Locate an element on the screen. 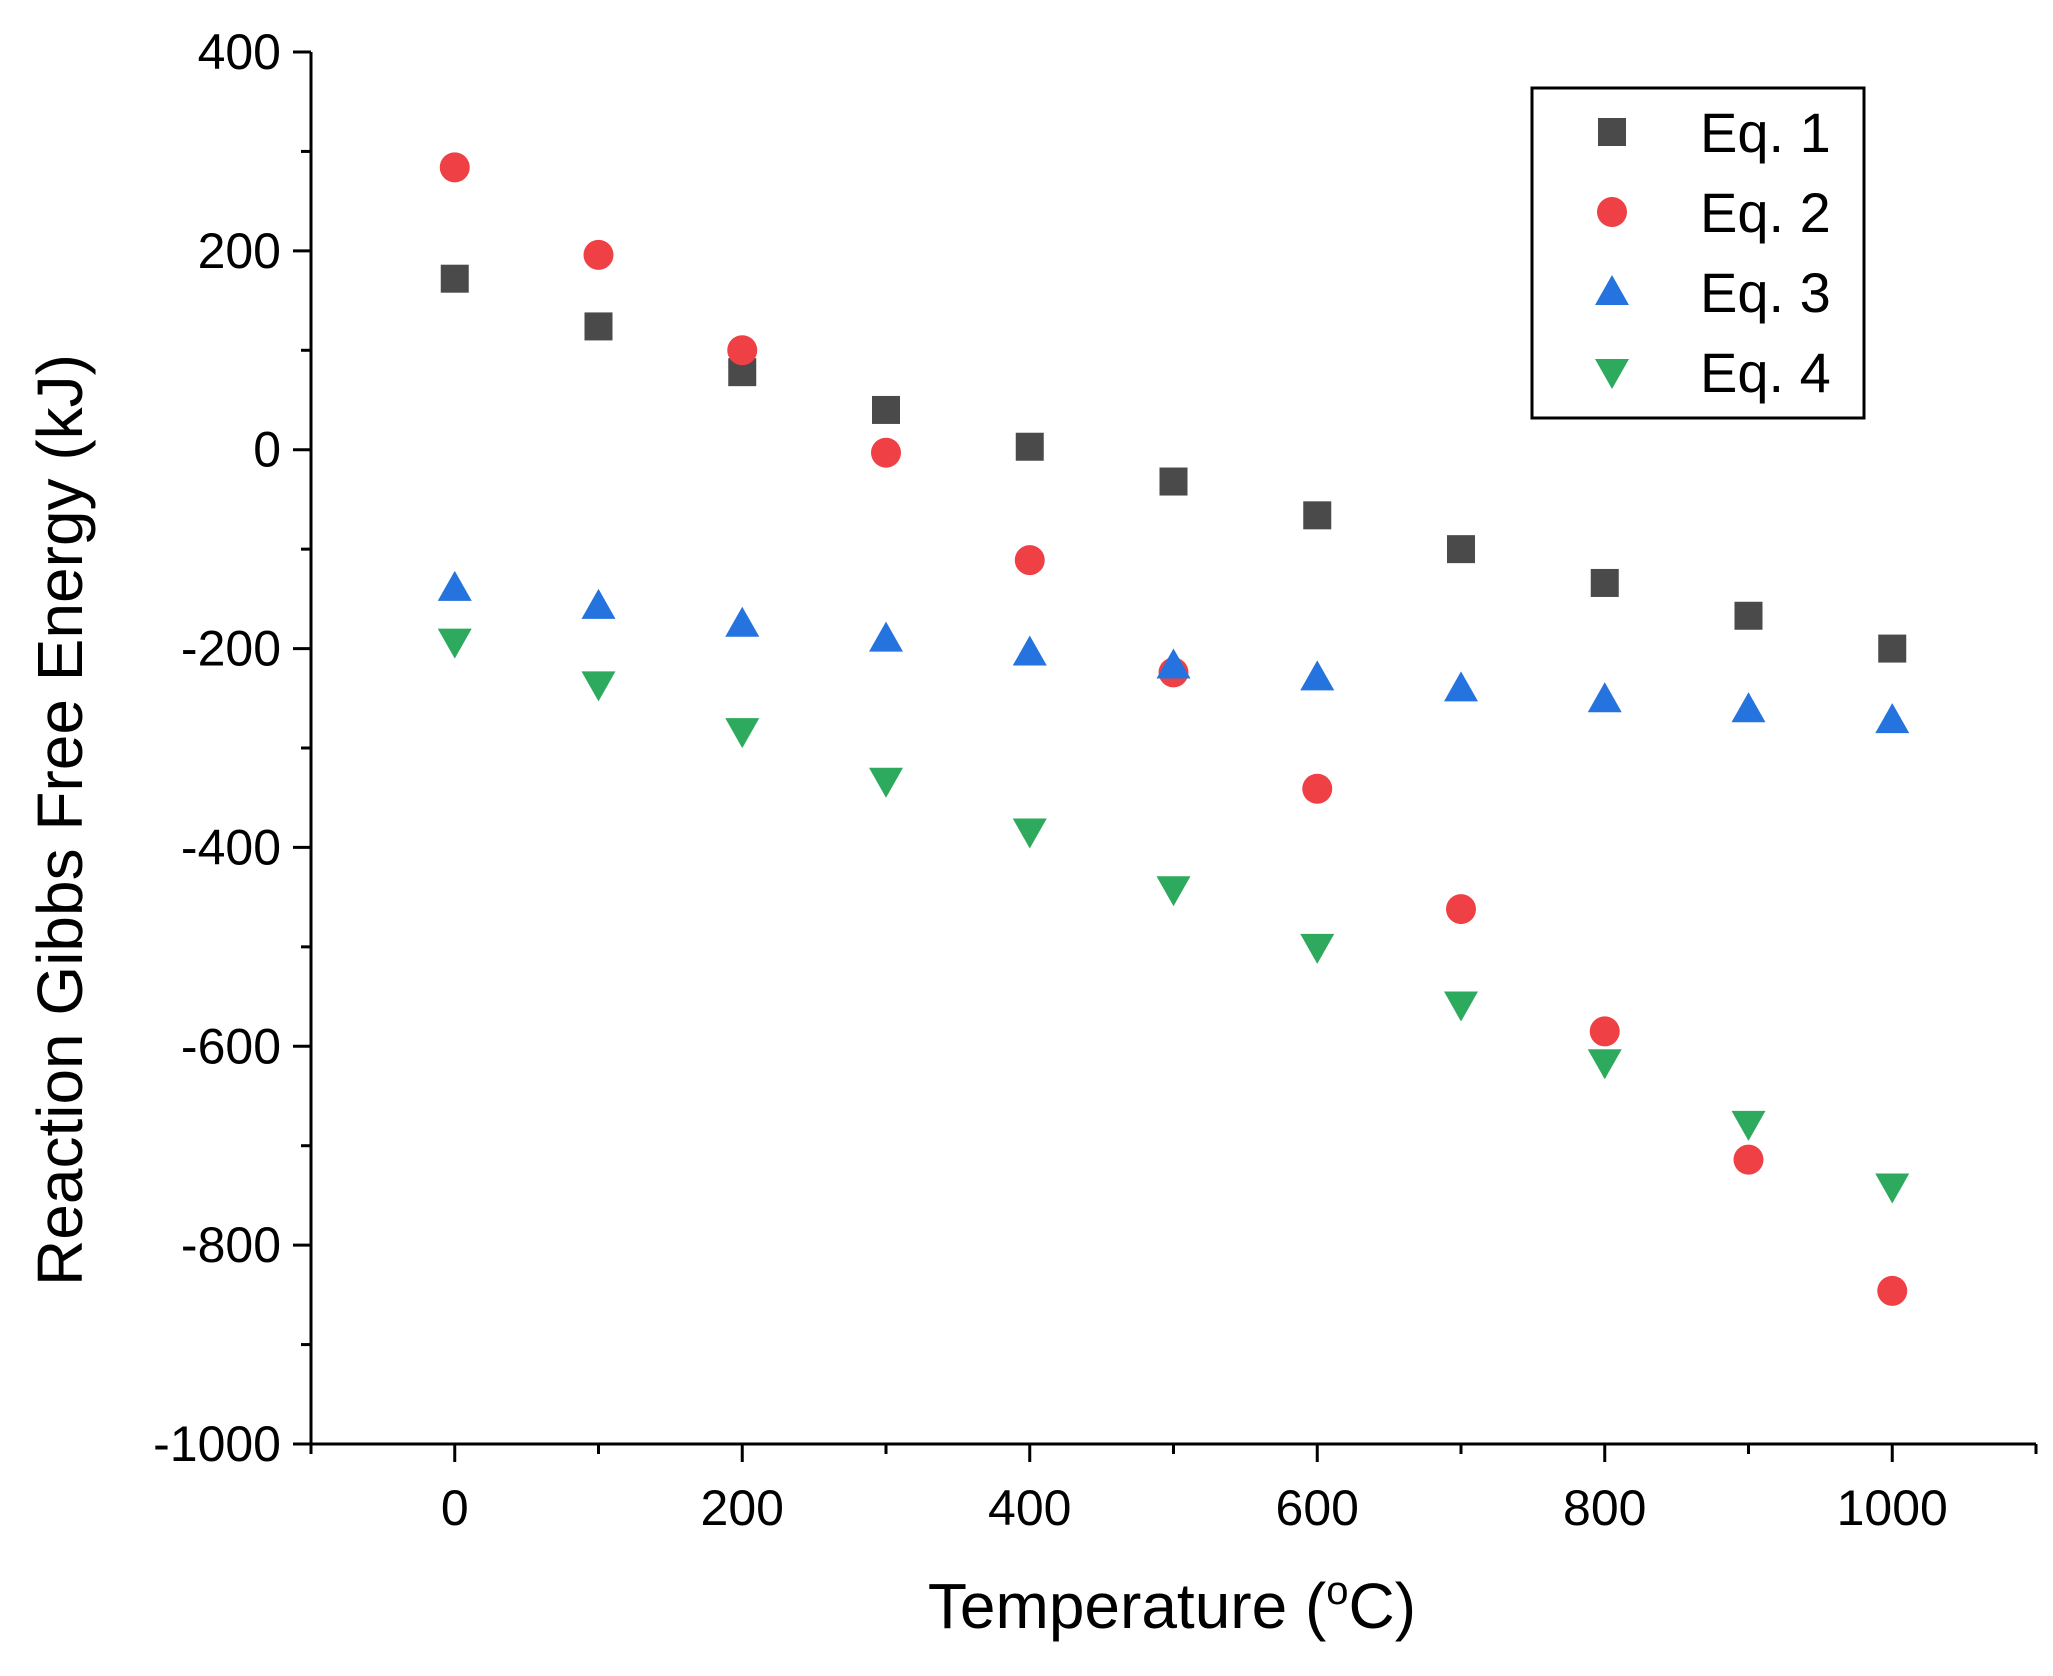 The height and width of the screenshot is (1676, 2053). y-axis-ticks: 400 200 0 -200 -400 -600 -800 -1000 is located at coordinates (232, 748).